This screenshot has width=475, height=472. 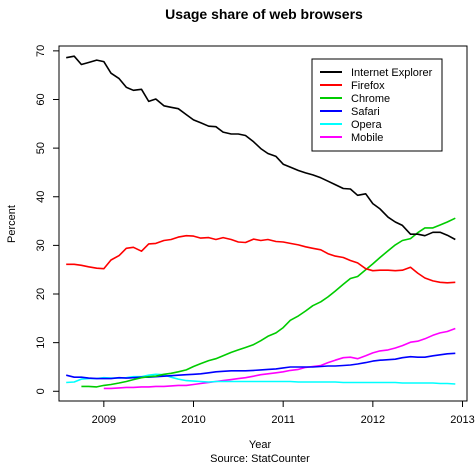 I want to click on series-line-mobile, so click(x=279, y=358).